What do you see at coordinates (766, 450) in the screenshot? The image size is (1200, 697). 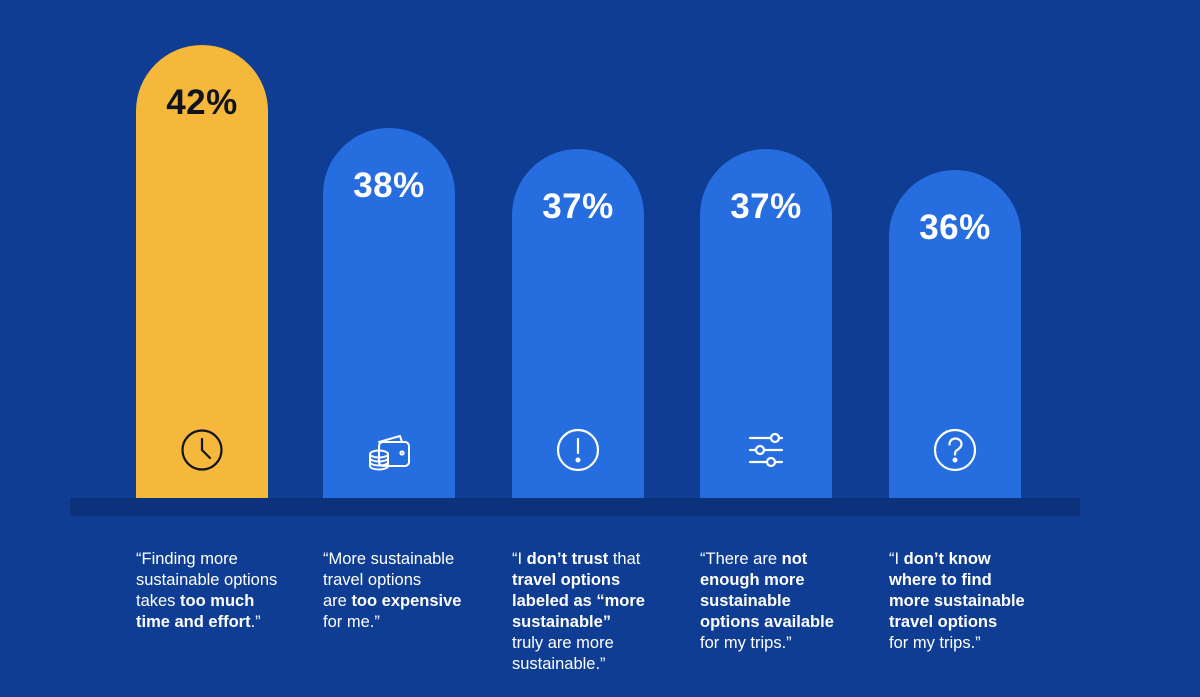 I see `sliders-icon` at bounding box center [766, 450].